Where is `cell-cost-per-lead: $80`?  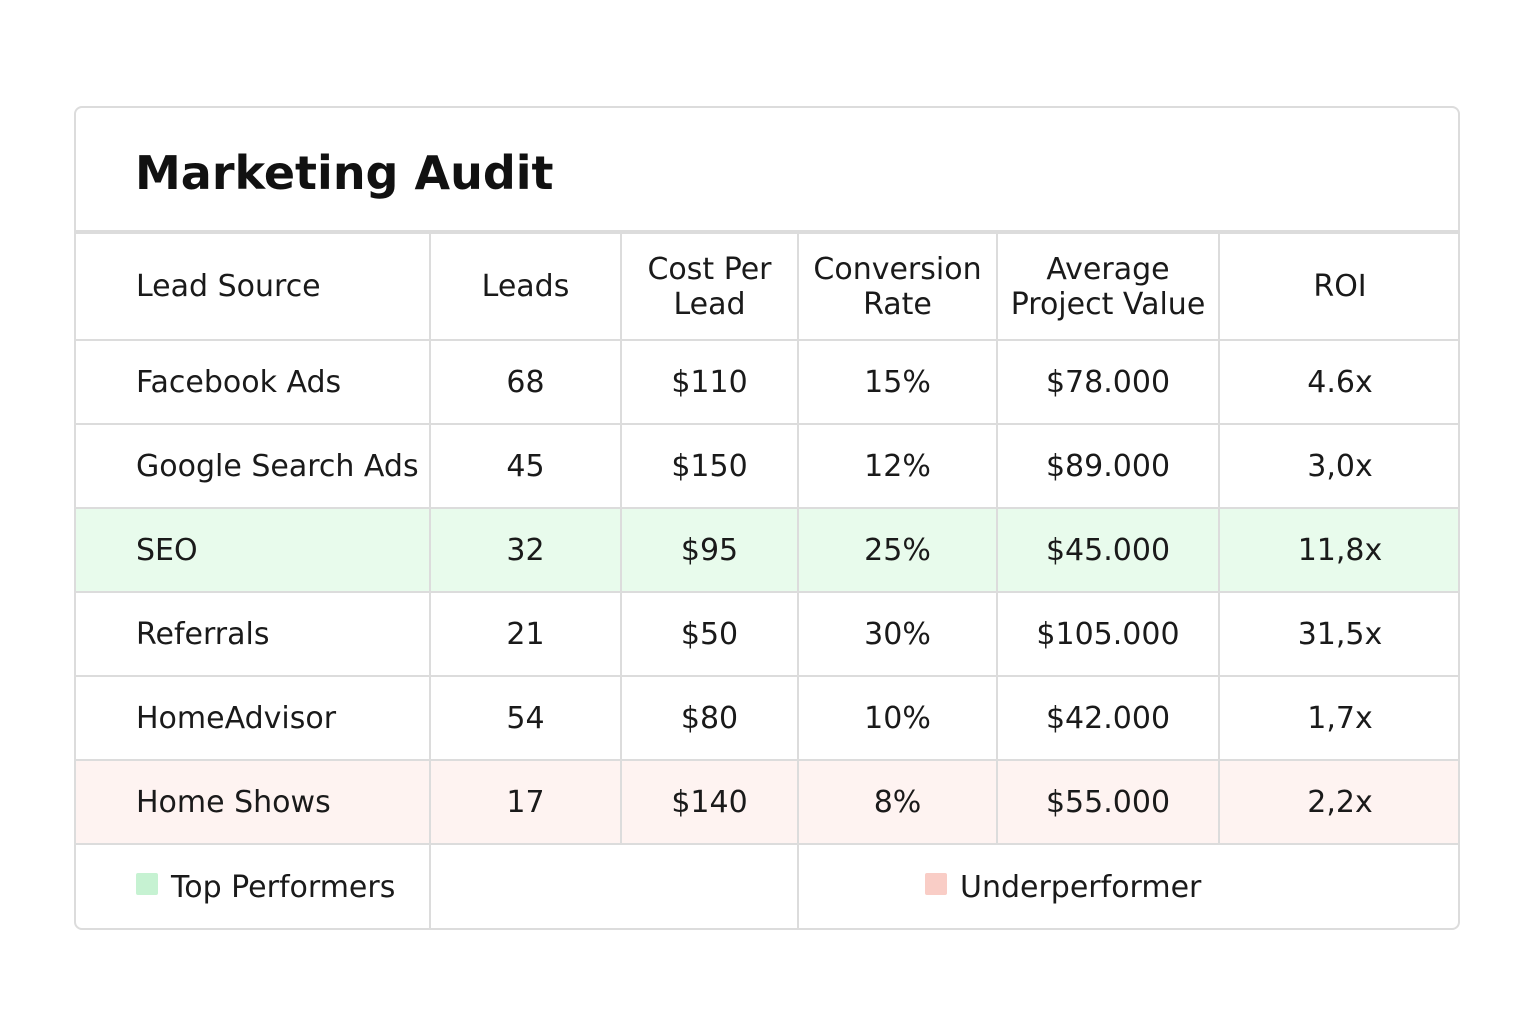
cell-cost-per-lead: $80 is located at coordinates (709, 718).